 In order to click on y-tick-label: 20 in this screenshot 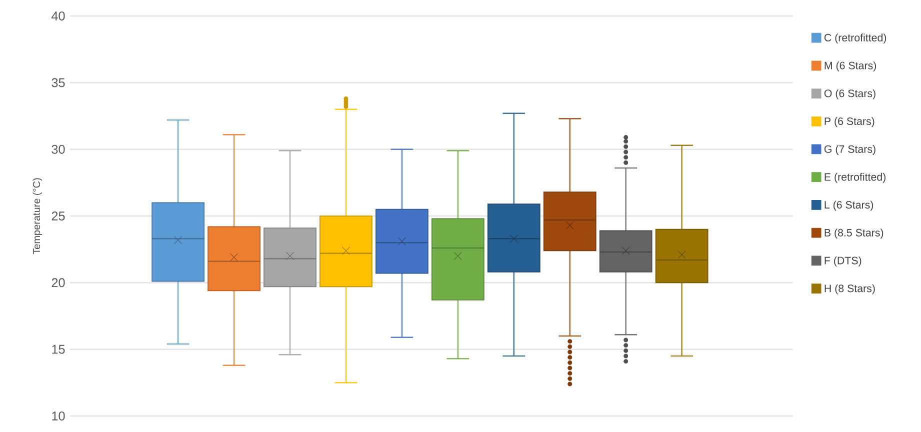, I will do `click(58, 283)`.